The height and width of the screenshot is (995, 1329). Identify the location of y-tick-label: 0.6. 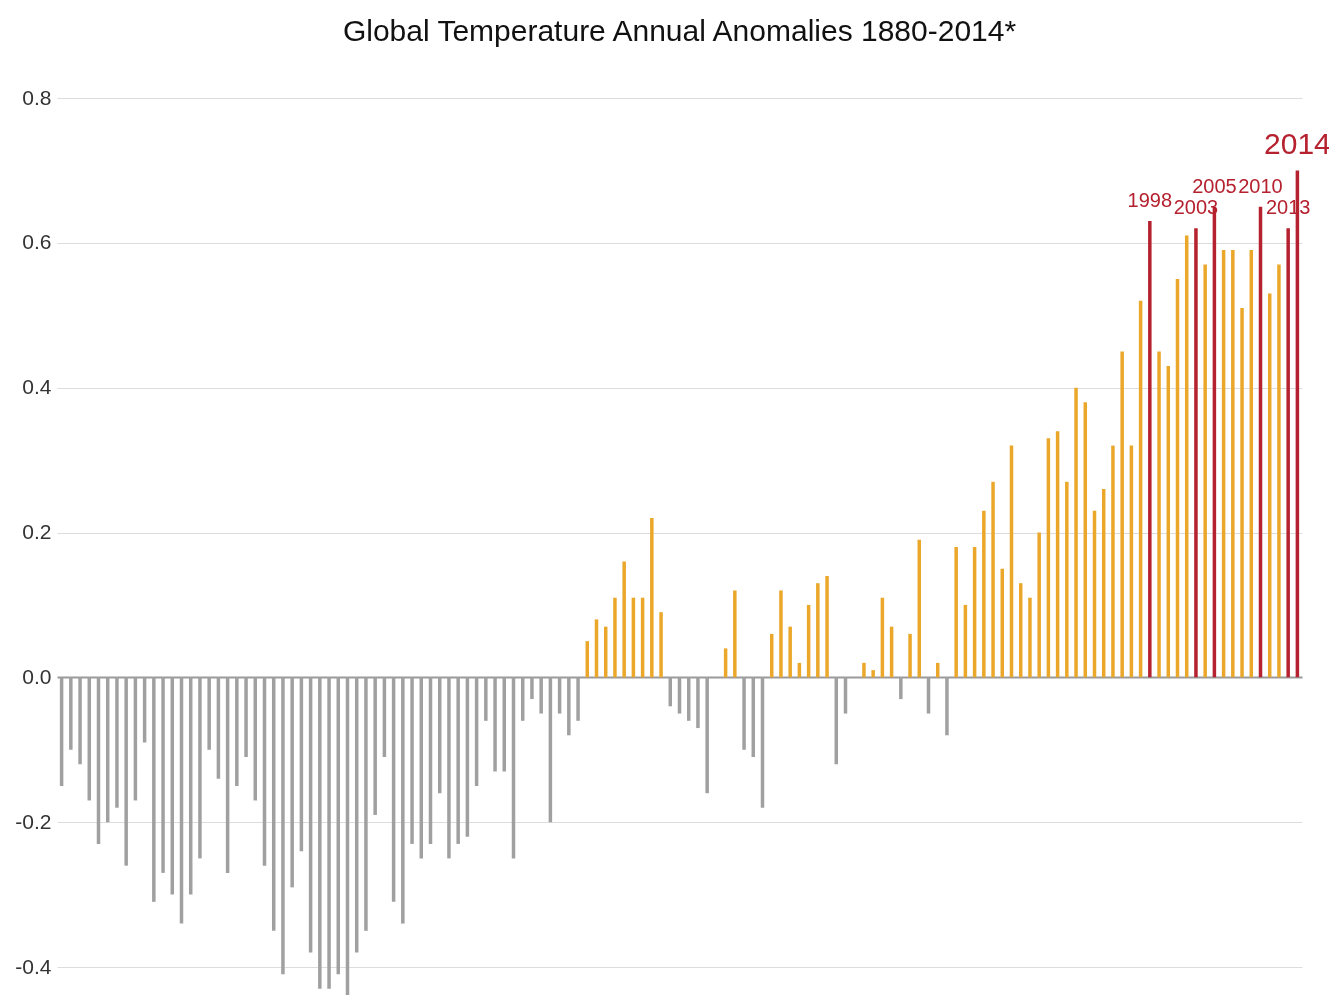
(37, 242).